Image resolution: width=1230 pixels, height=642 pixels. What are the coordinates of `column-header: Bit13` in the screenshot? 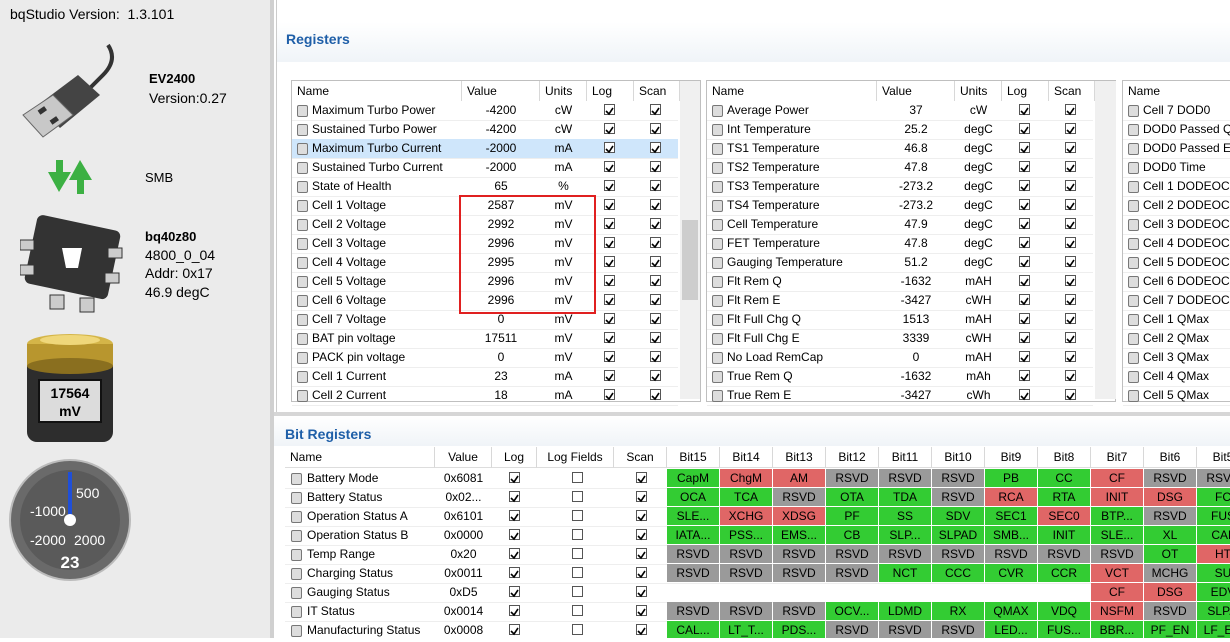 It's located at (799, 457).